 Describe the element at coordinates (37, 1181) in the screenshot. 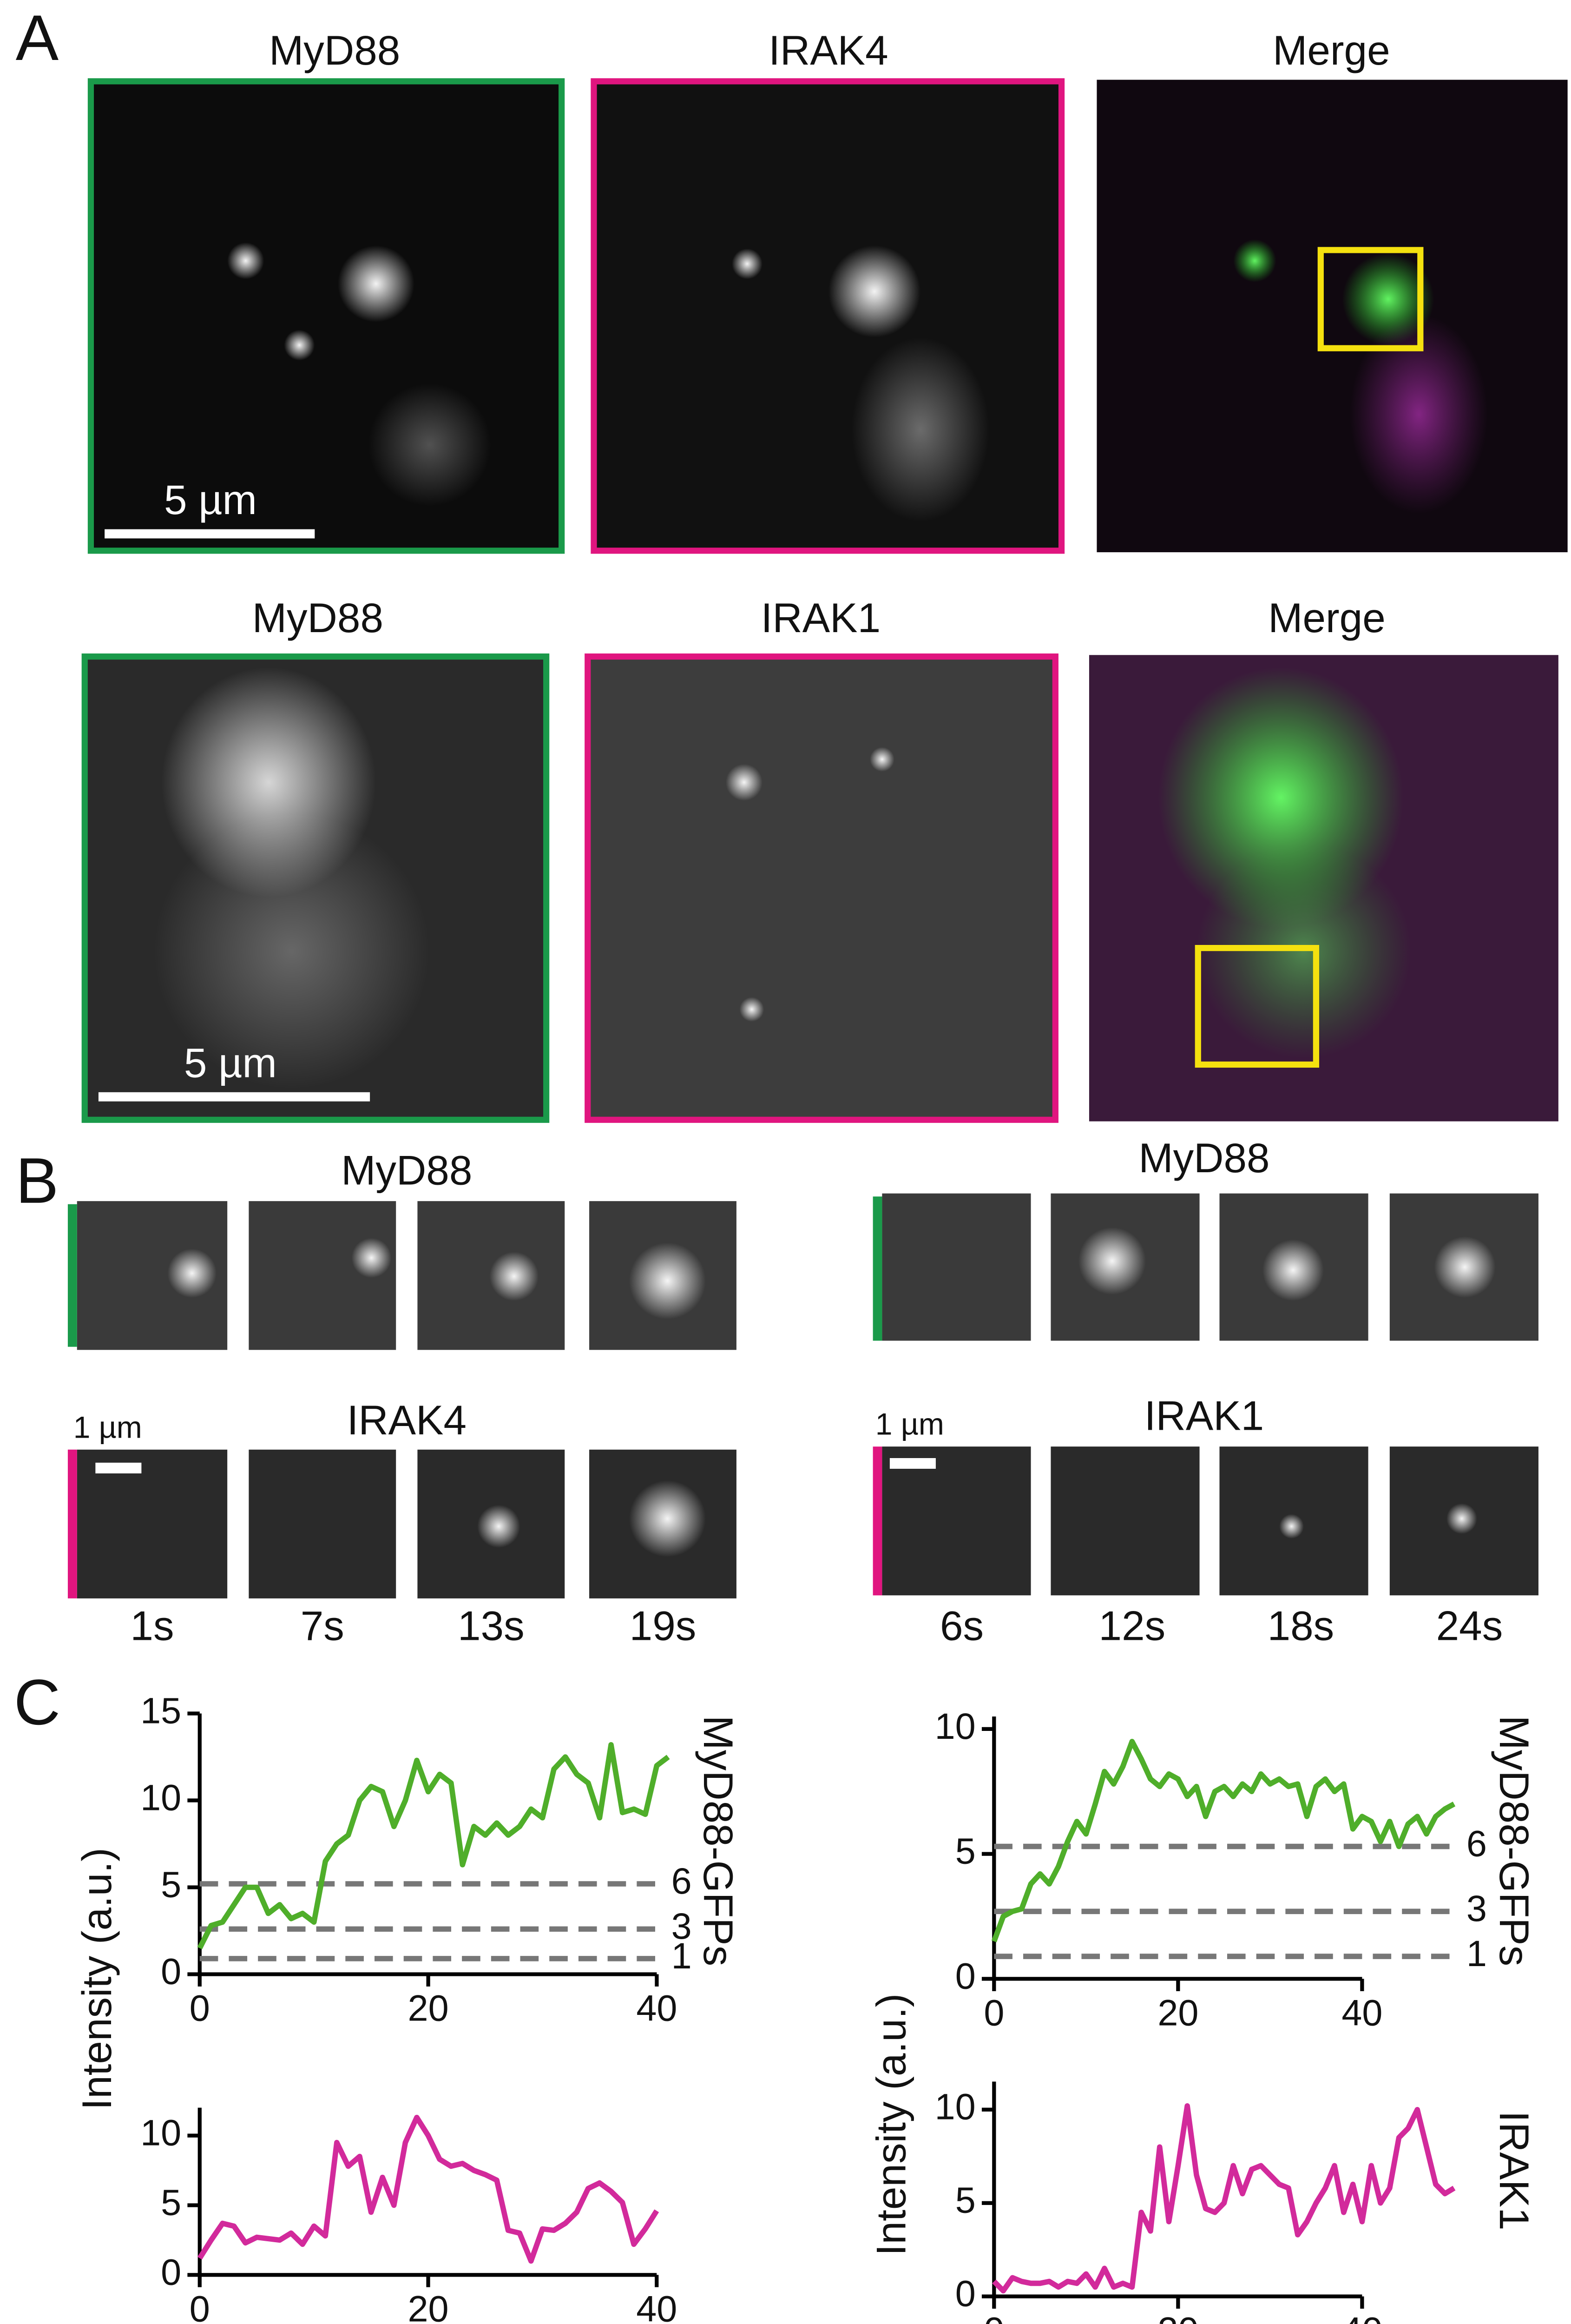

I see `panel-label: B` at that location.